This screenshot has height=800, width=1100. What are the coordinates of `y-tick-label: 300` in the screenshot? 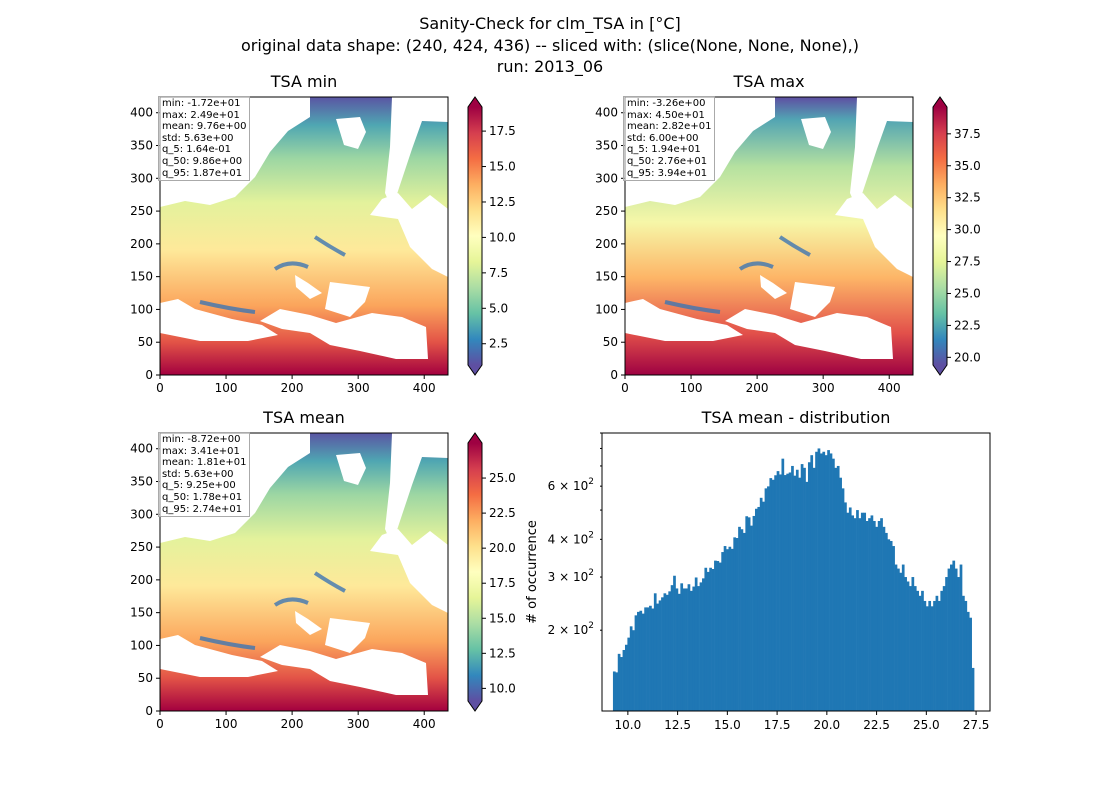 It's located at (141, 178).